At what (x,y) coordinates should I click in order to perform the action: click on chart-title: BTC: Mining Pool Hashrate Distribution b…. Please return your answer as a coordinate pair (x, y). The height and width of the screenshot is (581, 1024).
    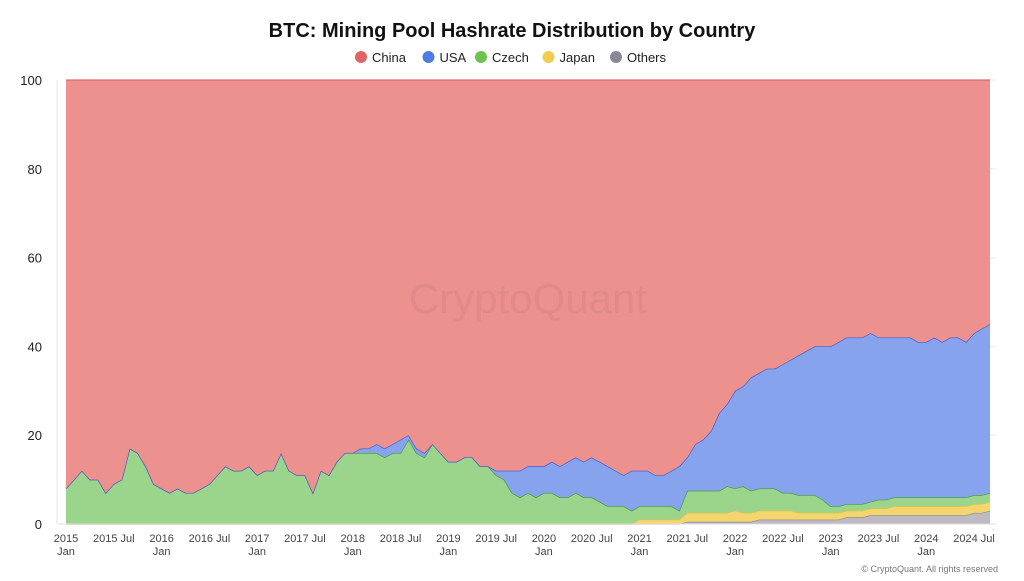
    Looking at the image, I should click on (513, 31).